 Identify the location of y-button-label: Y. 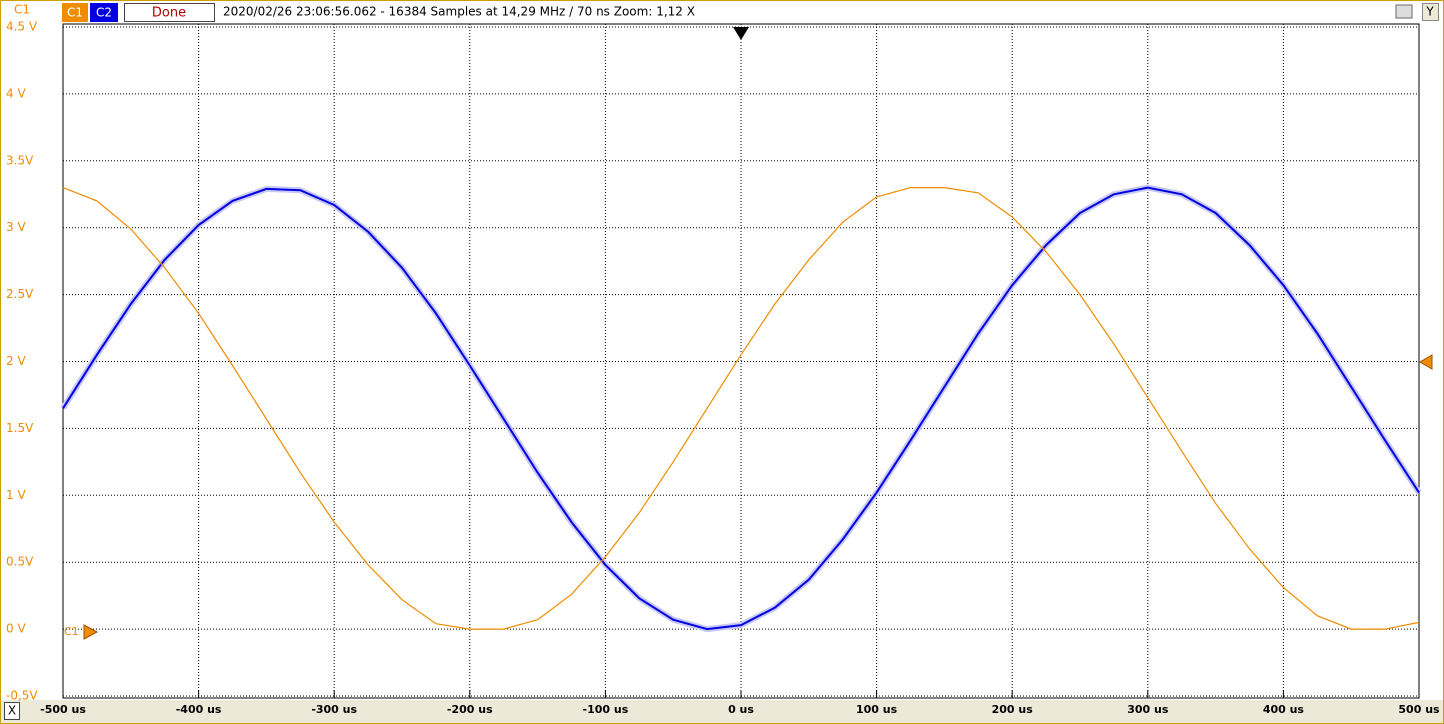
(1429, 12).